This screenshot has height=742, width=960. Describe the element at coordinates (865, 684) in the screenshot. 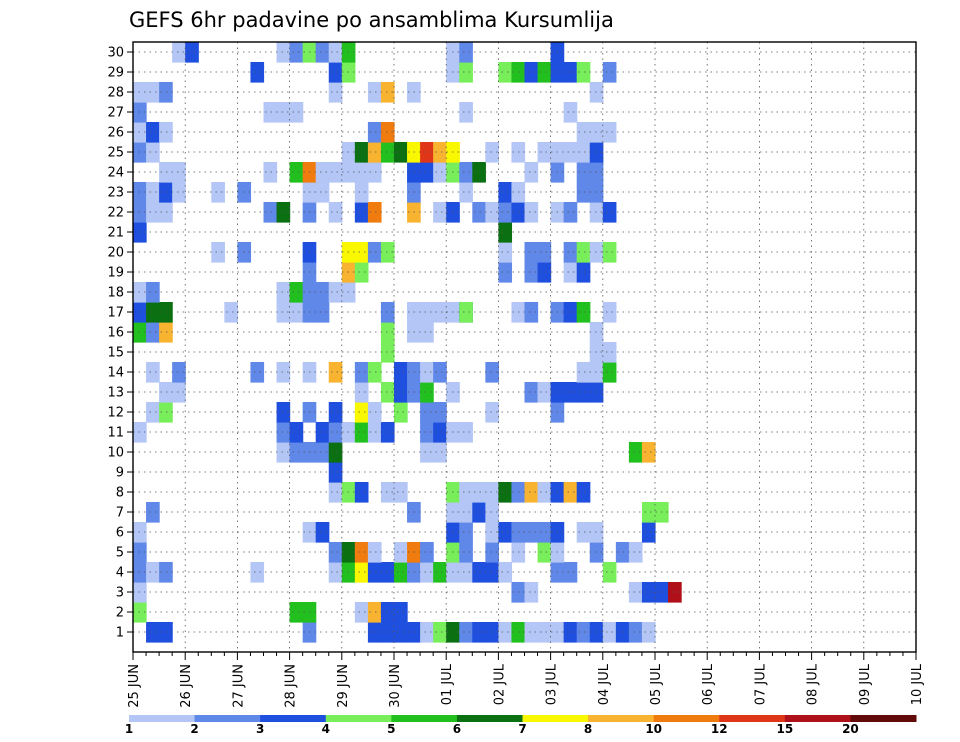

I see `x-tick-label: 09 JUL` at that location.